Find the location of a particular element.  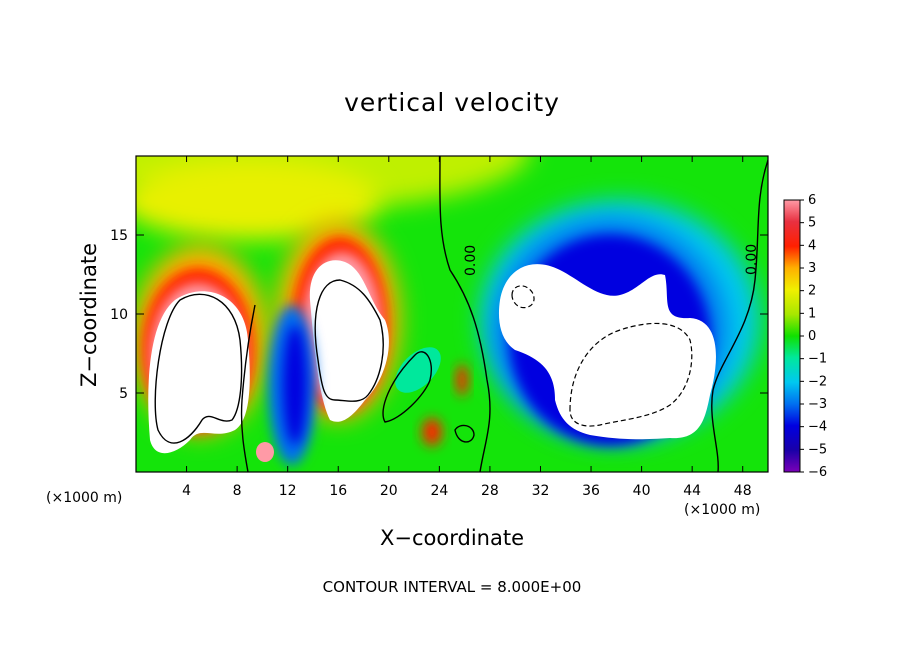

contour-small-east is located at coordinates (464, 433).